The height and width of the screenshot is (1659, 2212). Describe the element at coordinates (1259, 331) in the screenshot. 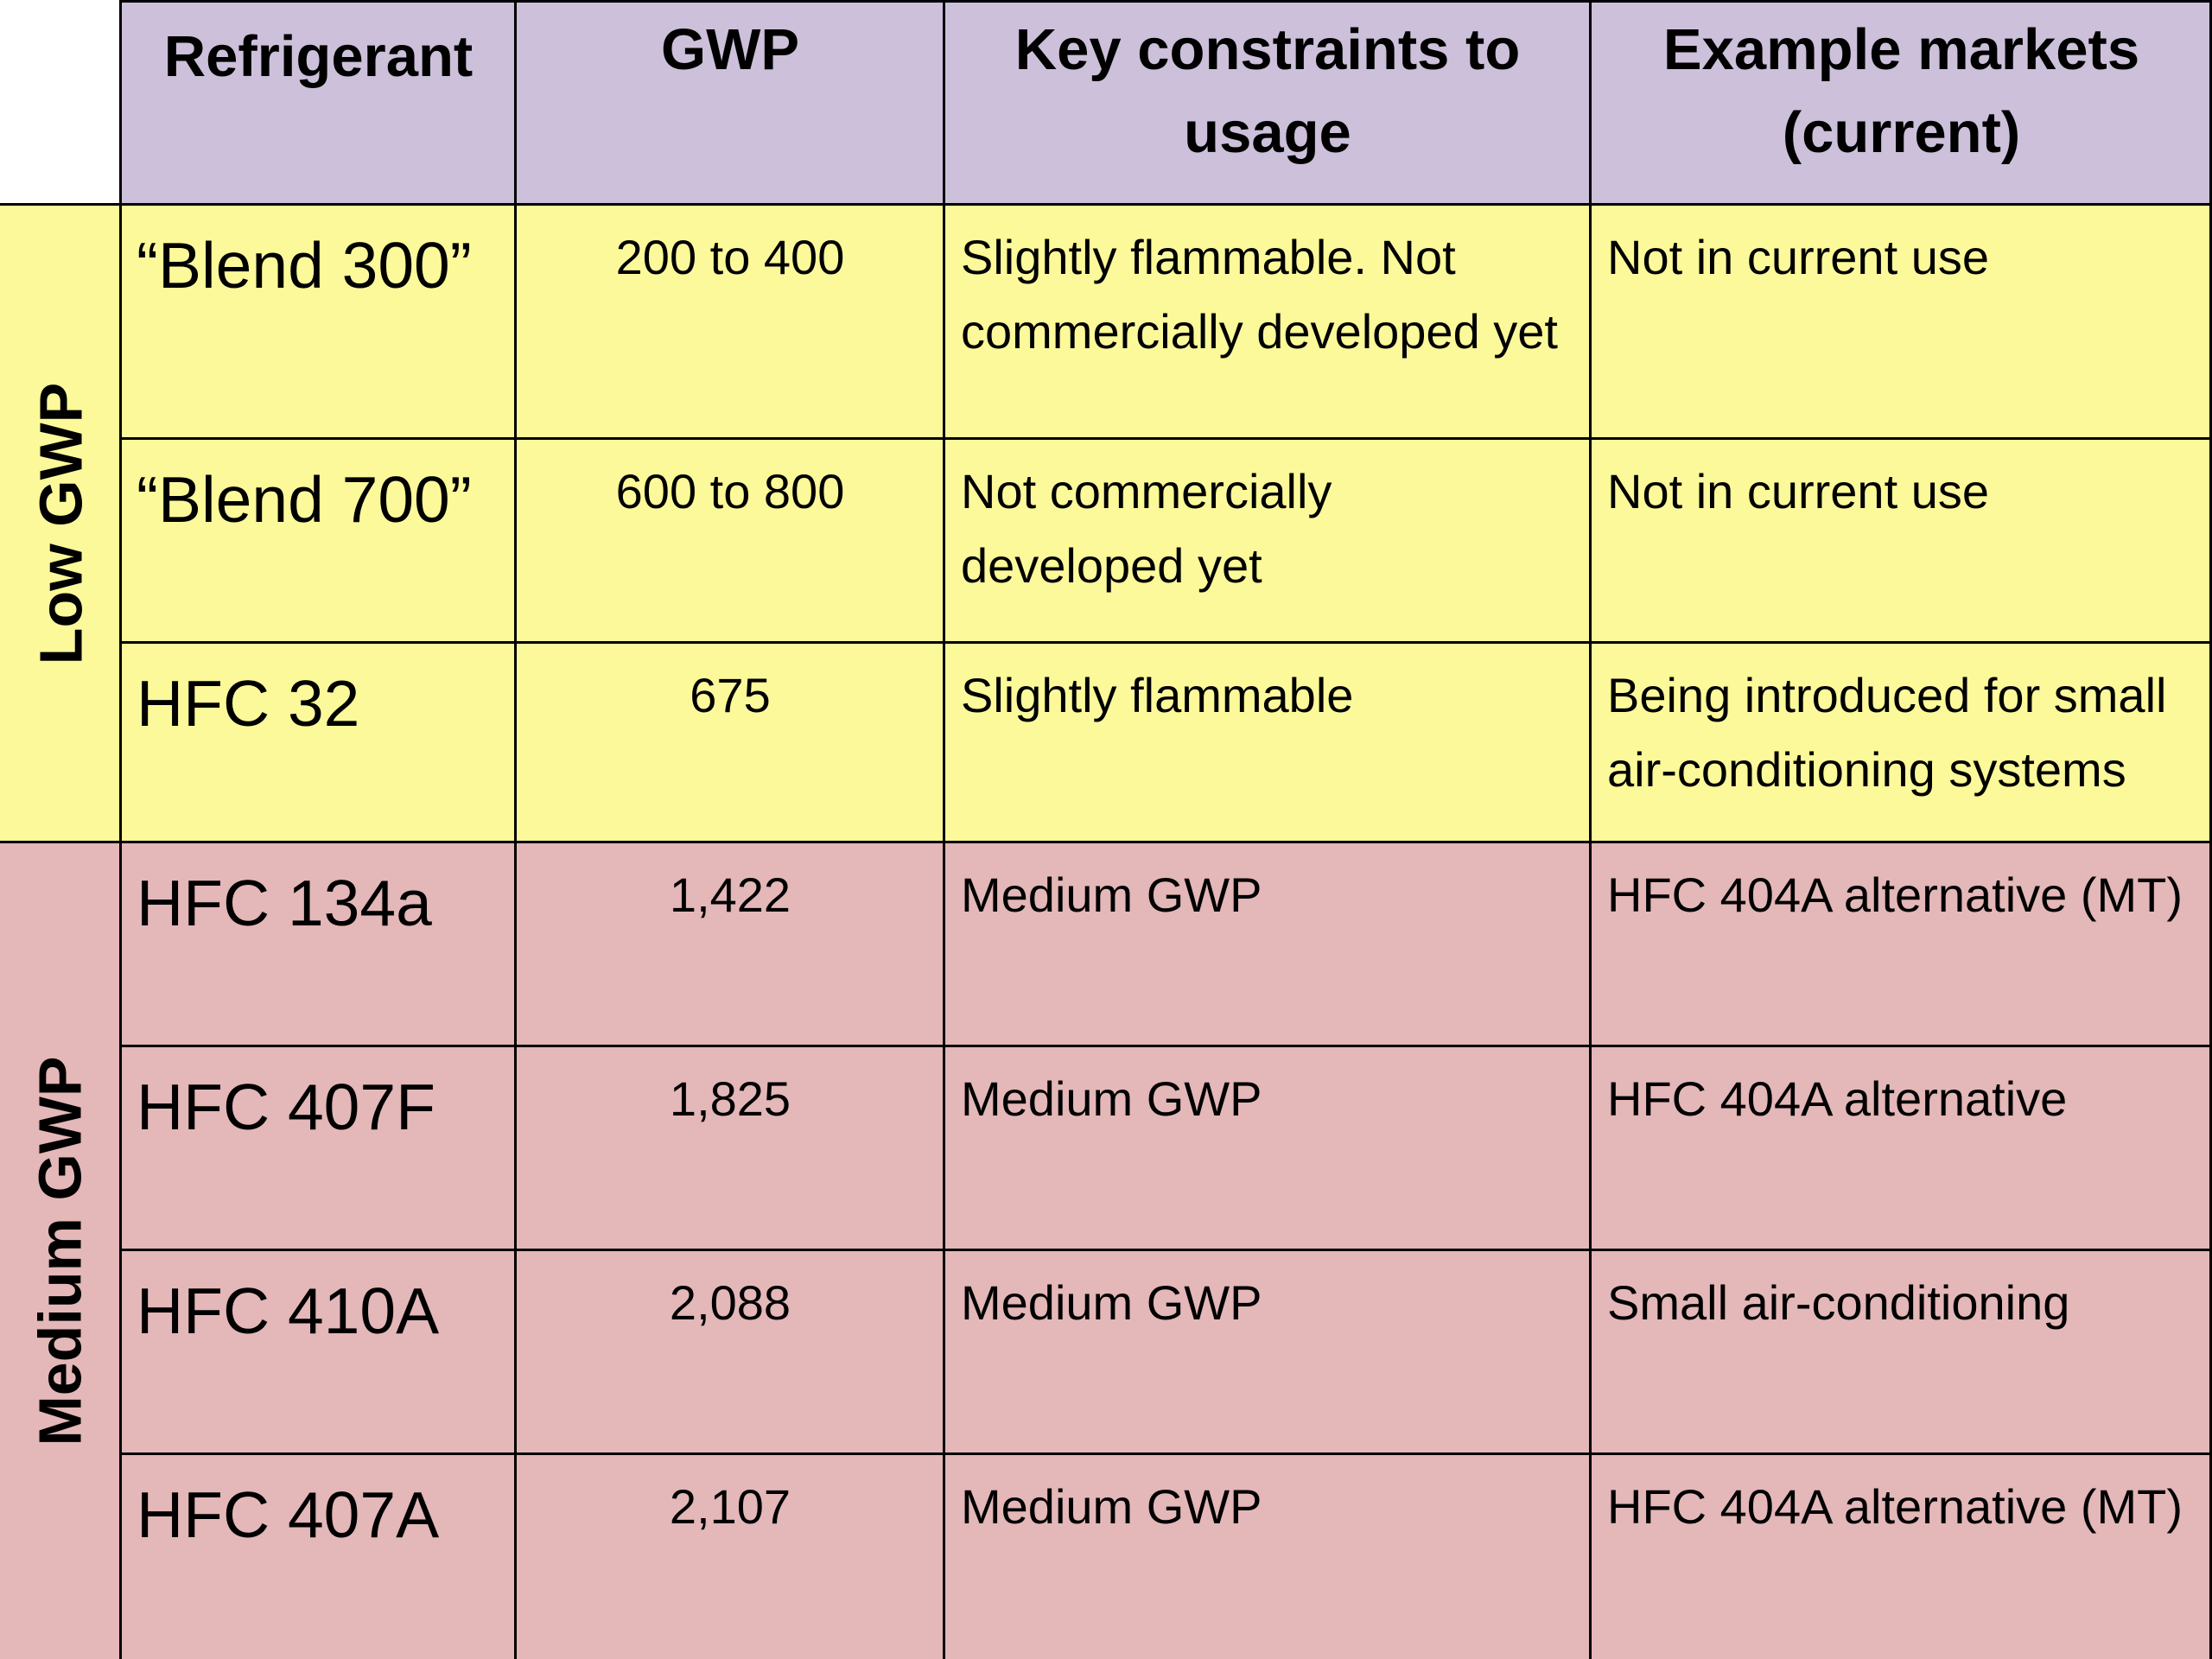

I see `row-1-constraints-line2: commercially developed yet` at that location.